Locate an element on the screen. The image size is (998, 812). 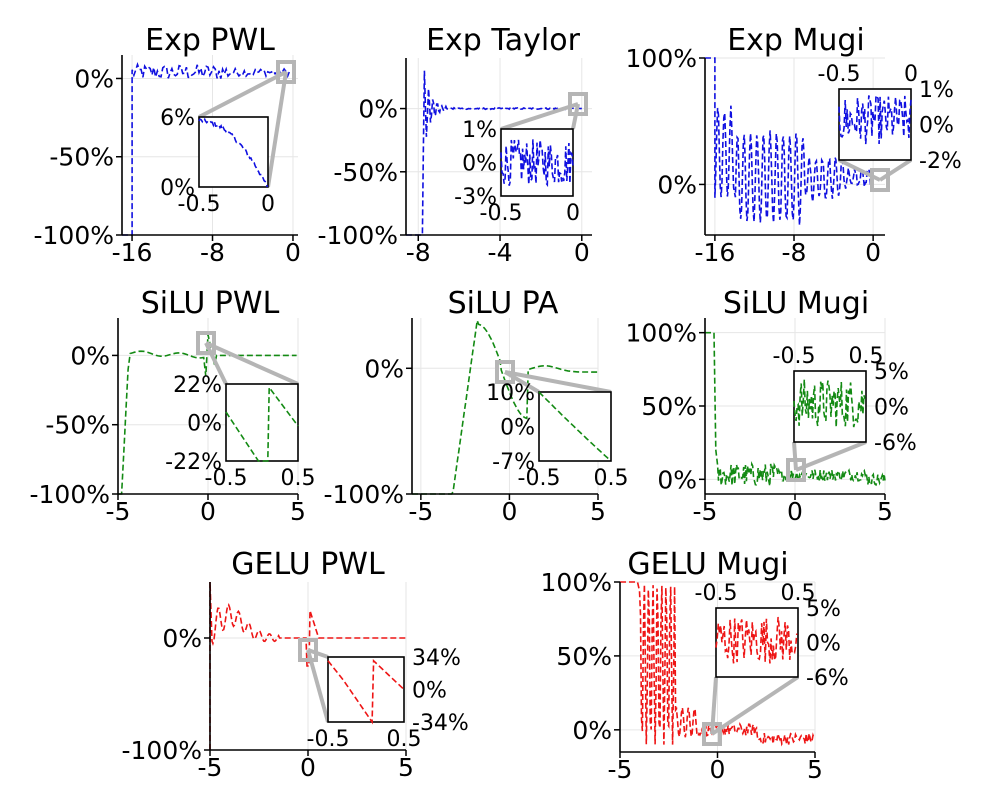
inset-y-tick-label: 6% is located at coordinates (177, 118).